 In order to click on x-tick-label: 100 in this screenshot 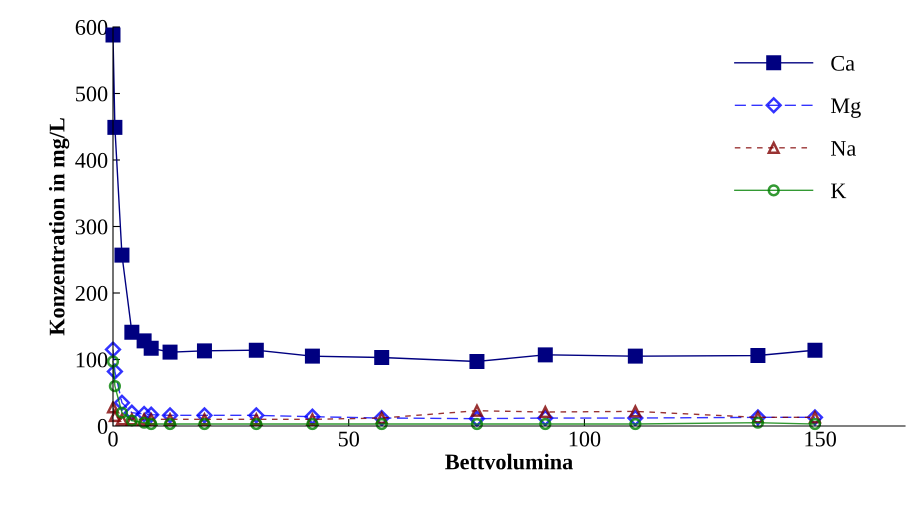, I will do `click(585, 439)`.